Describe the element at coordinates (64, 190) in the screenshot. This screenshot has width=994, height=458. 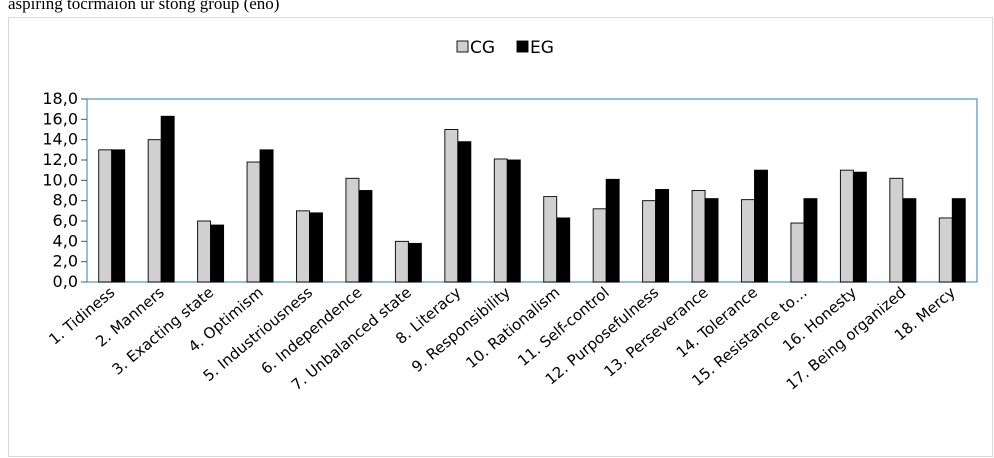
I see `y-axis: 0,02,0 4,06,08,0 10,012,014,0 16,018,0` at that location.